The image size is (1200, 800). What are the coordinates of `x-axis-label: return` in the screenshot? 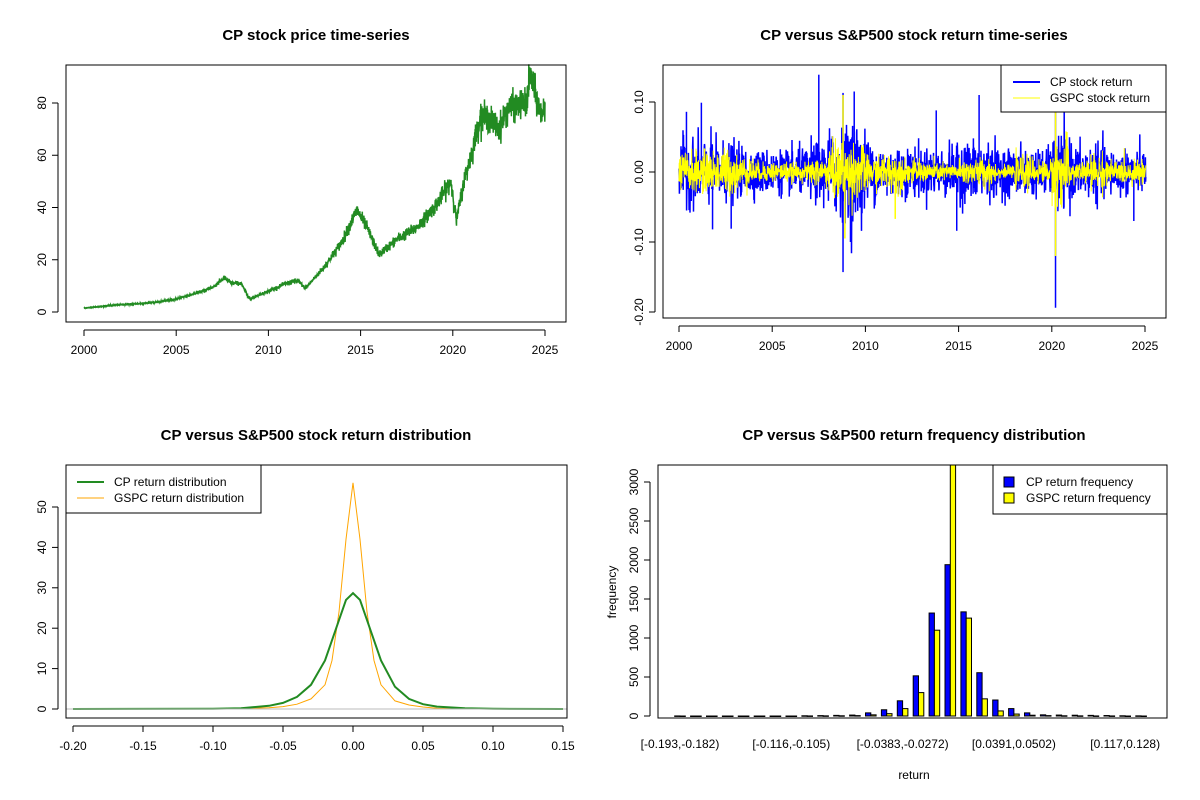 It's located at (913, 775).